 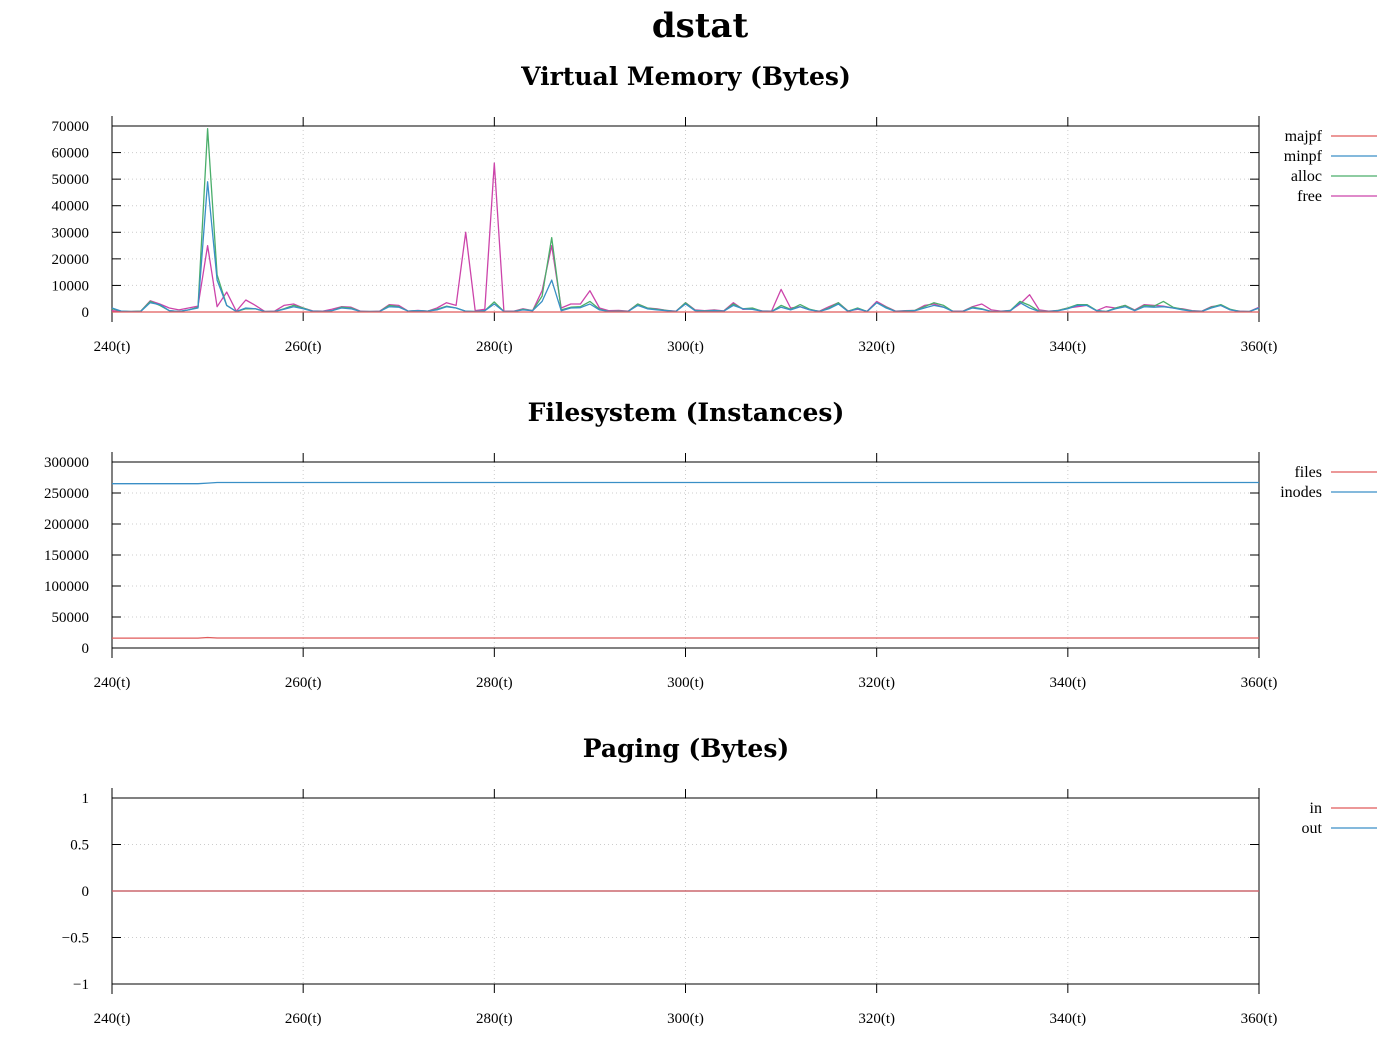 I want to click on y-tick-label: −1, so click(x=81, y=985).